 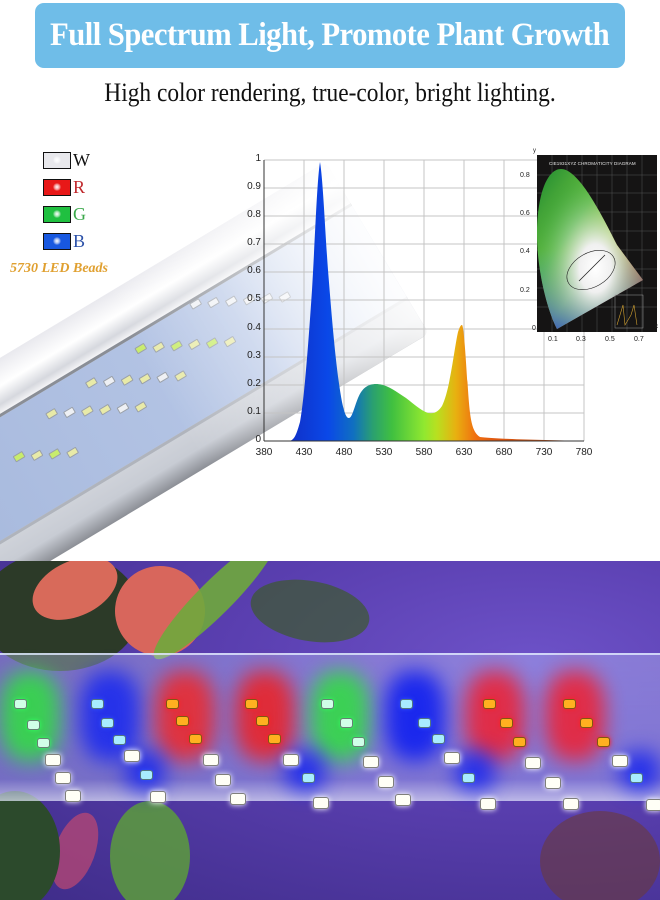 I want to click on led-color-legend: W R G B, so click(x=66, y=205).